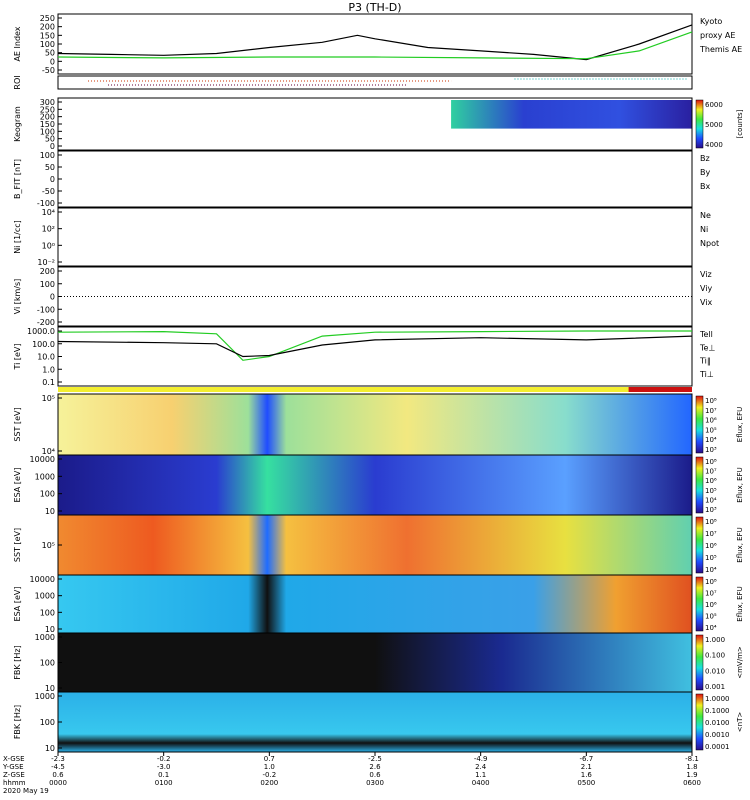 Image resolution: width=750 pixels, height=800 pixels. Describe the element at coordinates (709, 243) in the screenshot. I see `legend-density-2: Npot` at that location.